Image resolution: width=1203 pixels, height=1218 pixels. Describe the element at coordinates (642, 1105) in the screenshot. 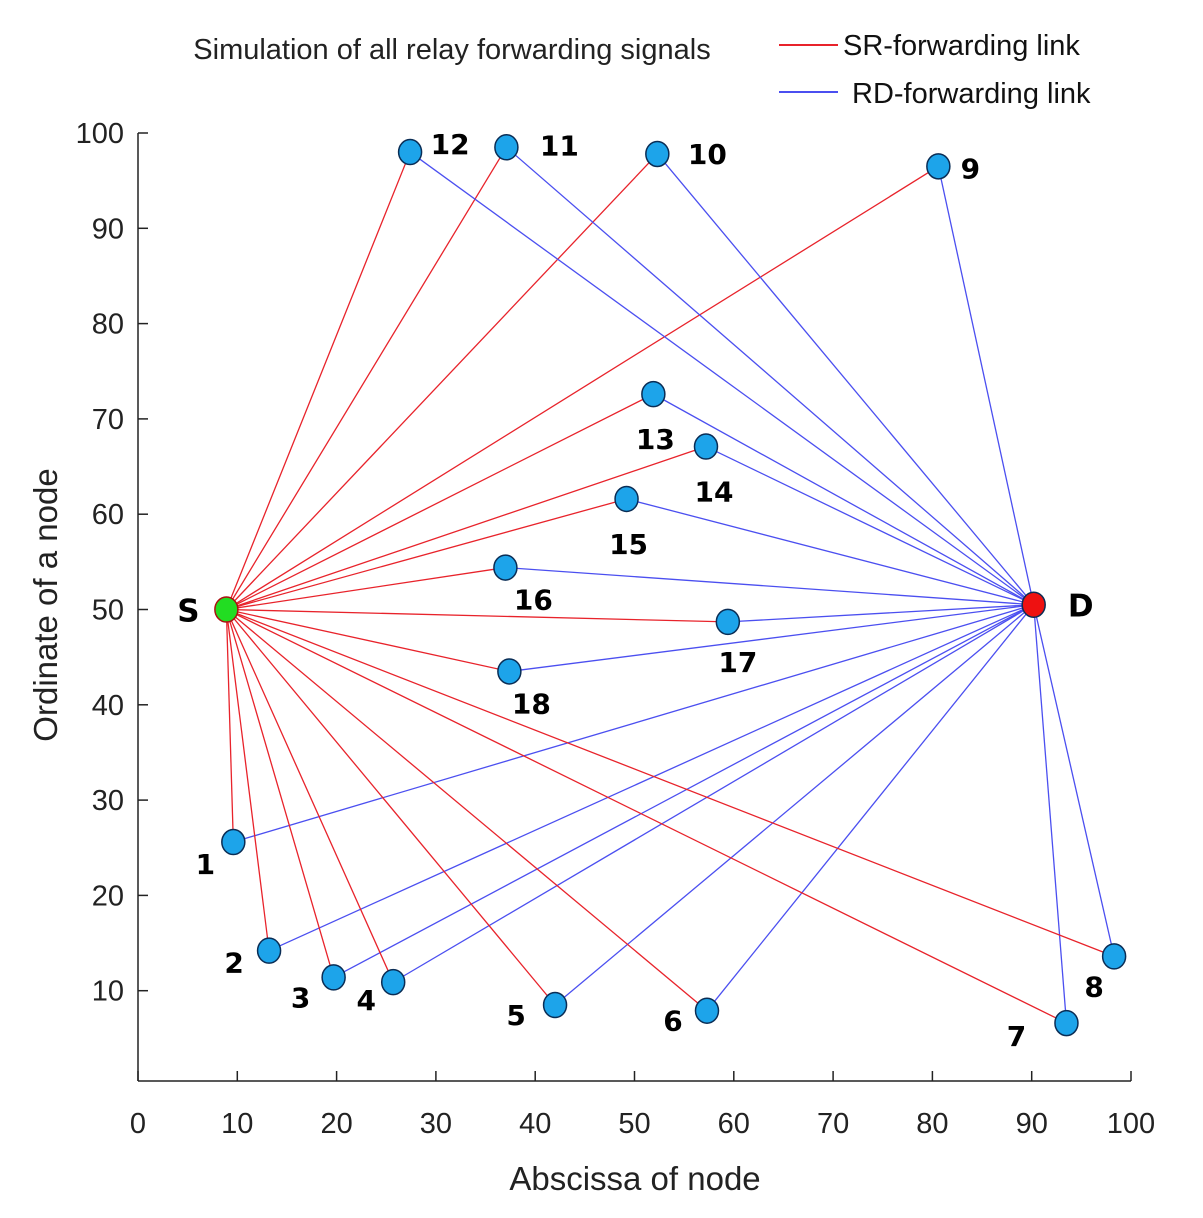

I see `x-ticks: 0 10 20 30 40 50 60 70 80 90 100` at that location.